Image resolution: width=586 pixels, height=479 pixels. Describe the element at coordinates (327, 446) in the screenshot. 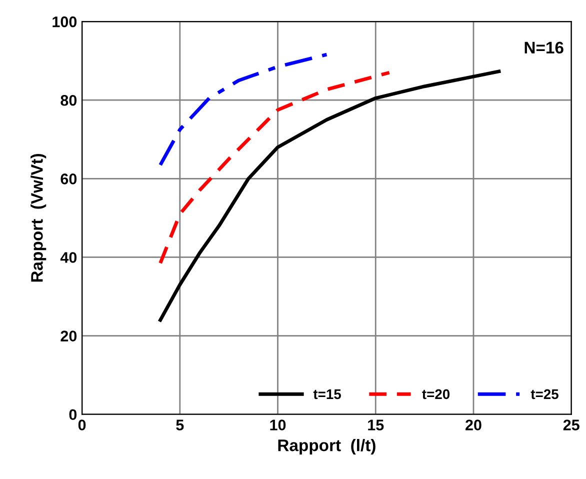

I see `x-axis-title: Rapport (l/t)` at that location.